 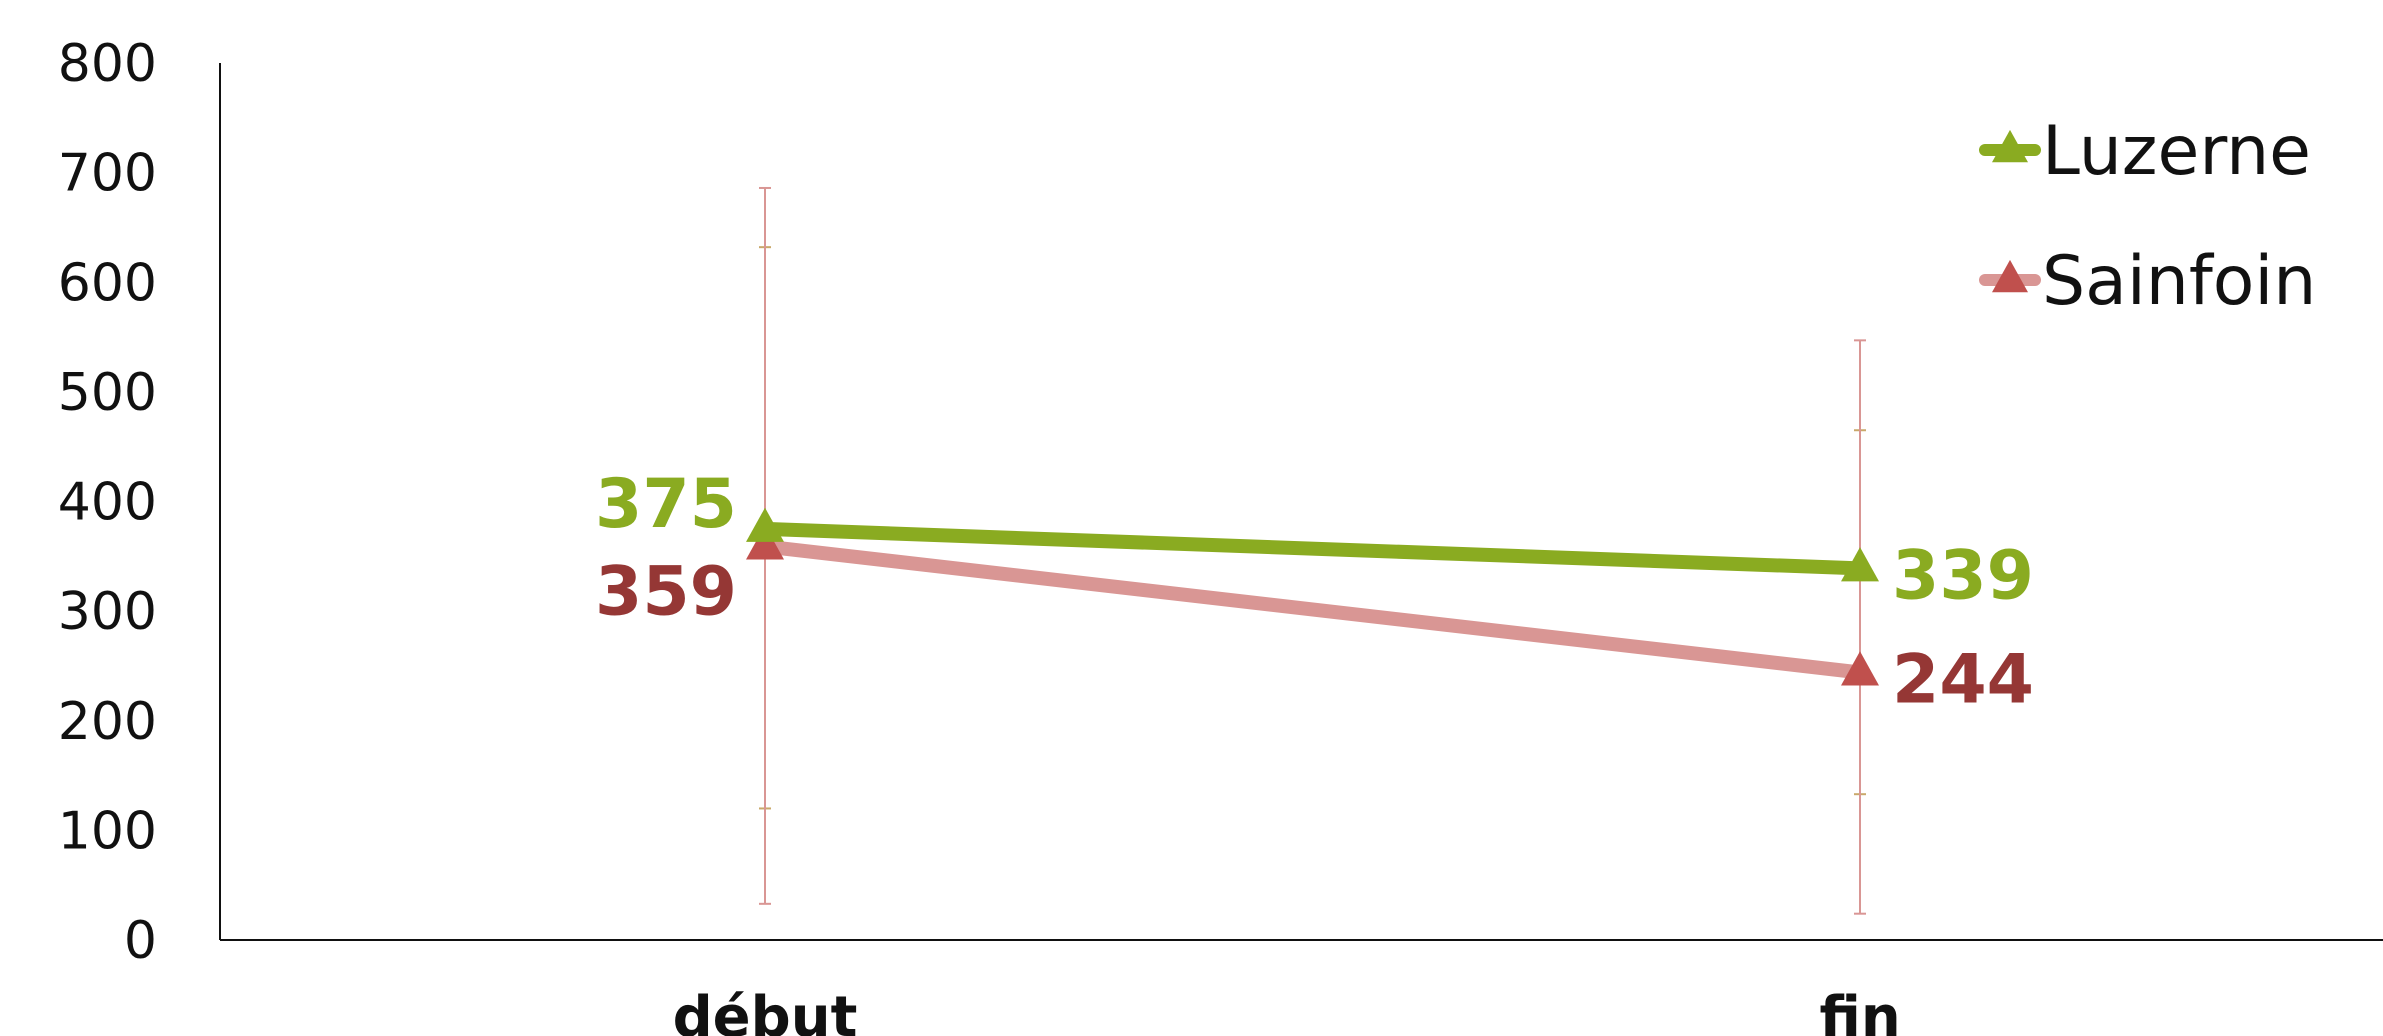 I want to click on series-markers, so click(x=1312, y=596).